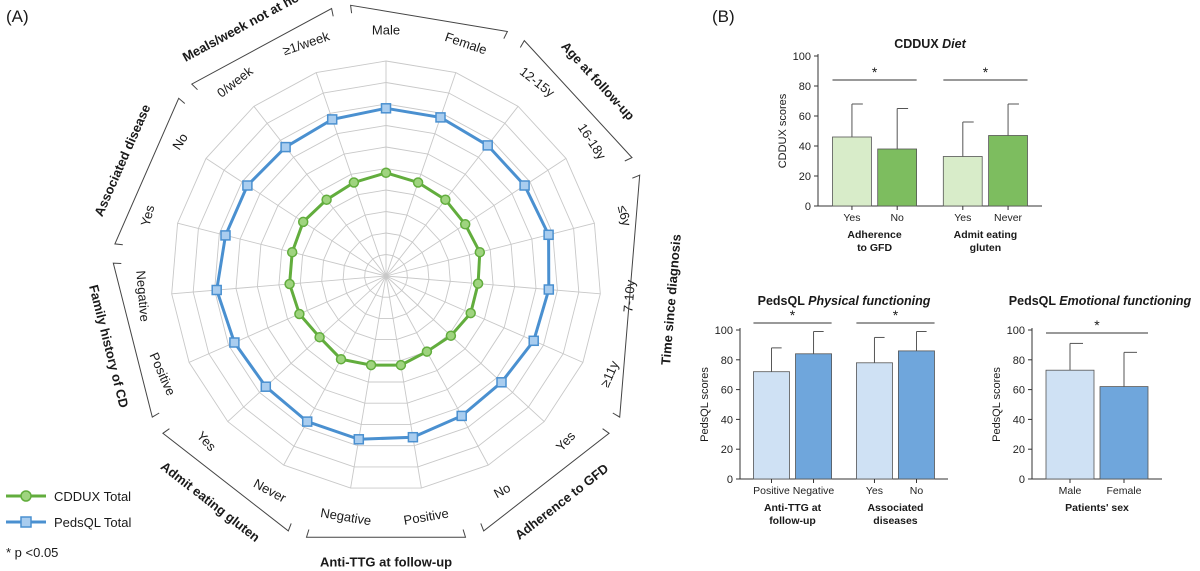  I want to click on x-group-label: to GFD, so click(874, 248).